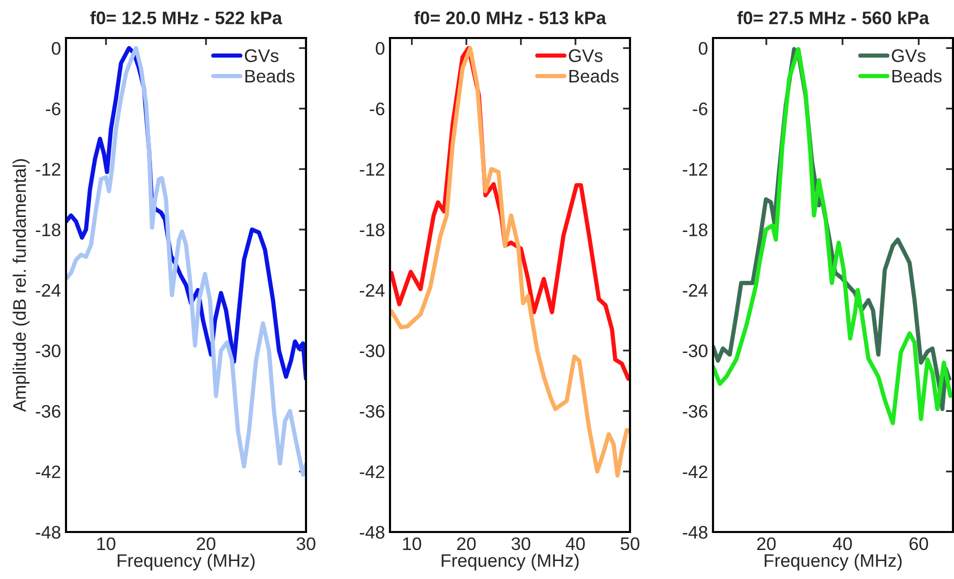 Image resolution: width=954 pixels, height=579 pixels. What do you see at coordinates (21, 285) in the screenshot?
I see `y-axis-title: Amplitude (dB rel. fundamental)` at bounding box center [21, 285].